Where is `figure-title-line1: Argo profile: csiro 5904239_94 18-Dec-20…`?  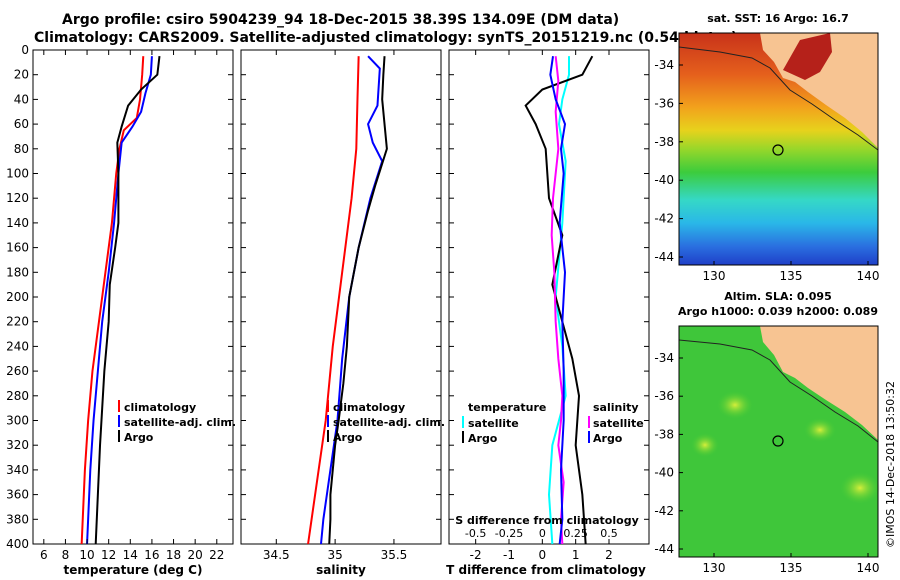
figure-title-line1: Argo profile: csiro 5904239_94 18-Dec-20… is located at coordinates (341, 20).